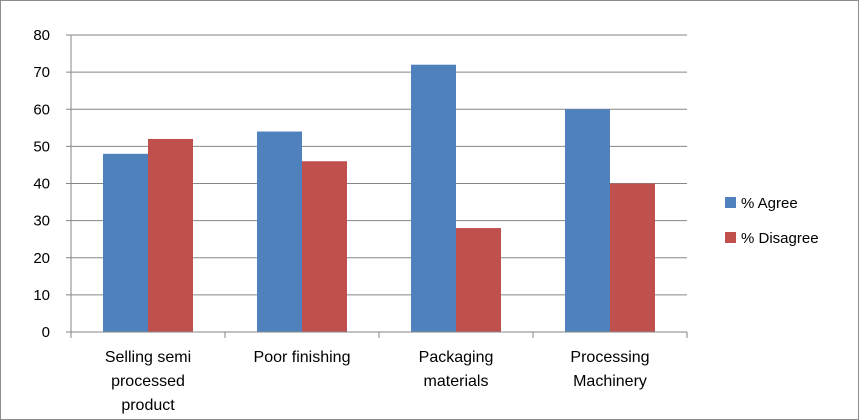  What do you see at coordinates (610, 381) in the screenshot?
I see `x-category-label-line: Machinery` at bounding box center [610, 381].